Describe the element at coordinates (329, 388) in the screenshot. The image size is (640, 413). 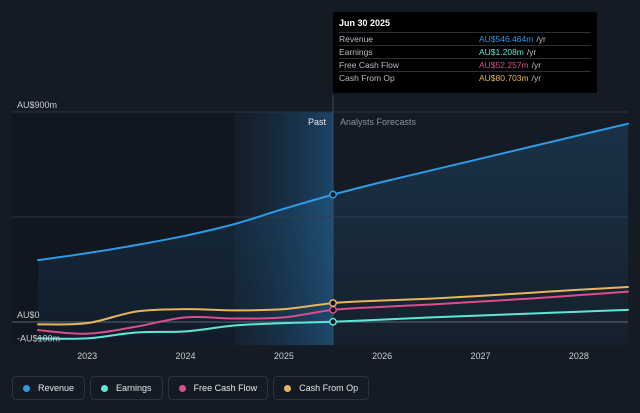
I see `legend-label: Cash From Op` at that location.